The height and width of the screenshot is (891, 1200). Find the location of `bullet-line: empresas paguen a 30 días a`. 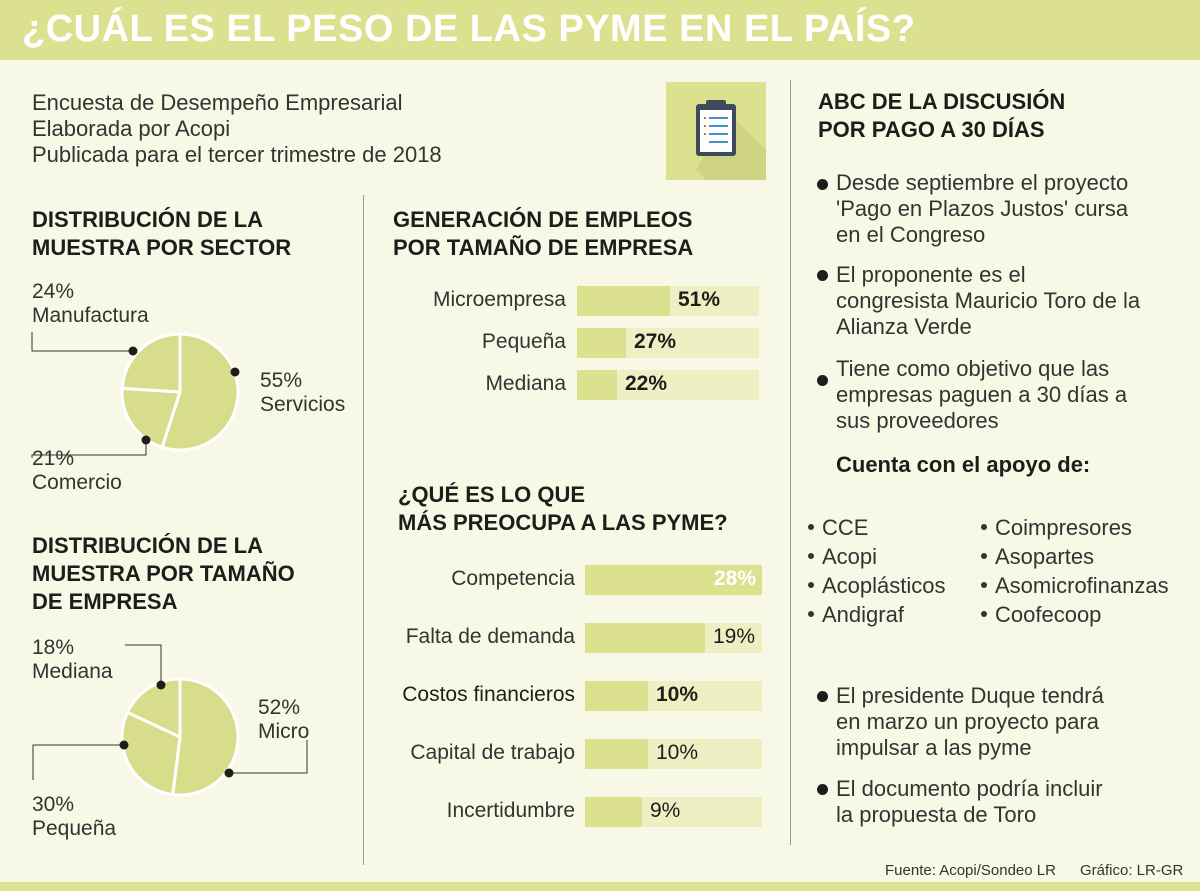

bullet-line: empresas paguen a 30 días a is located at coordinates (982, 394).